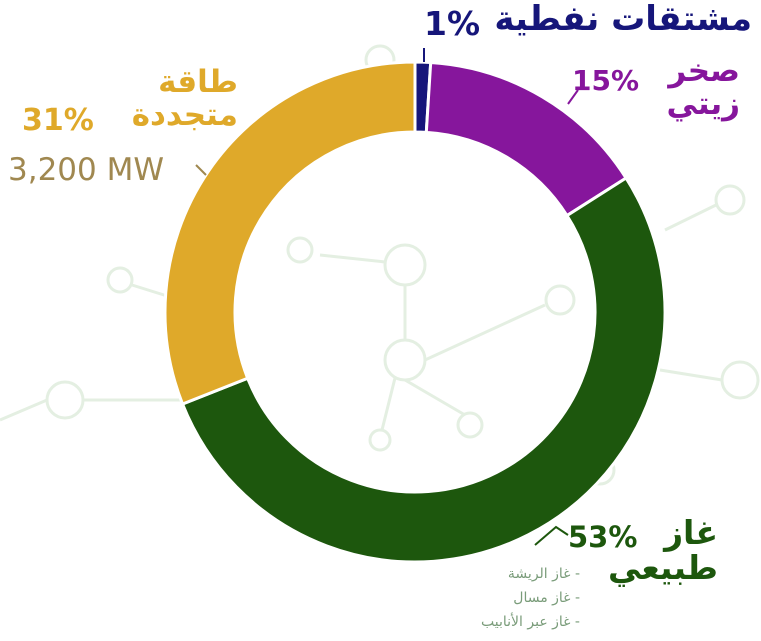 Image resolution: width=761 pixels, height=641 pixels. I want to click on category-label: صخر زيتي, so click(703, 87).